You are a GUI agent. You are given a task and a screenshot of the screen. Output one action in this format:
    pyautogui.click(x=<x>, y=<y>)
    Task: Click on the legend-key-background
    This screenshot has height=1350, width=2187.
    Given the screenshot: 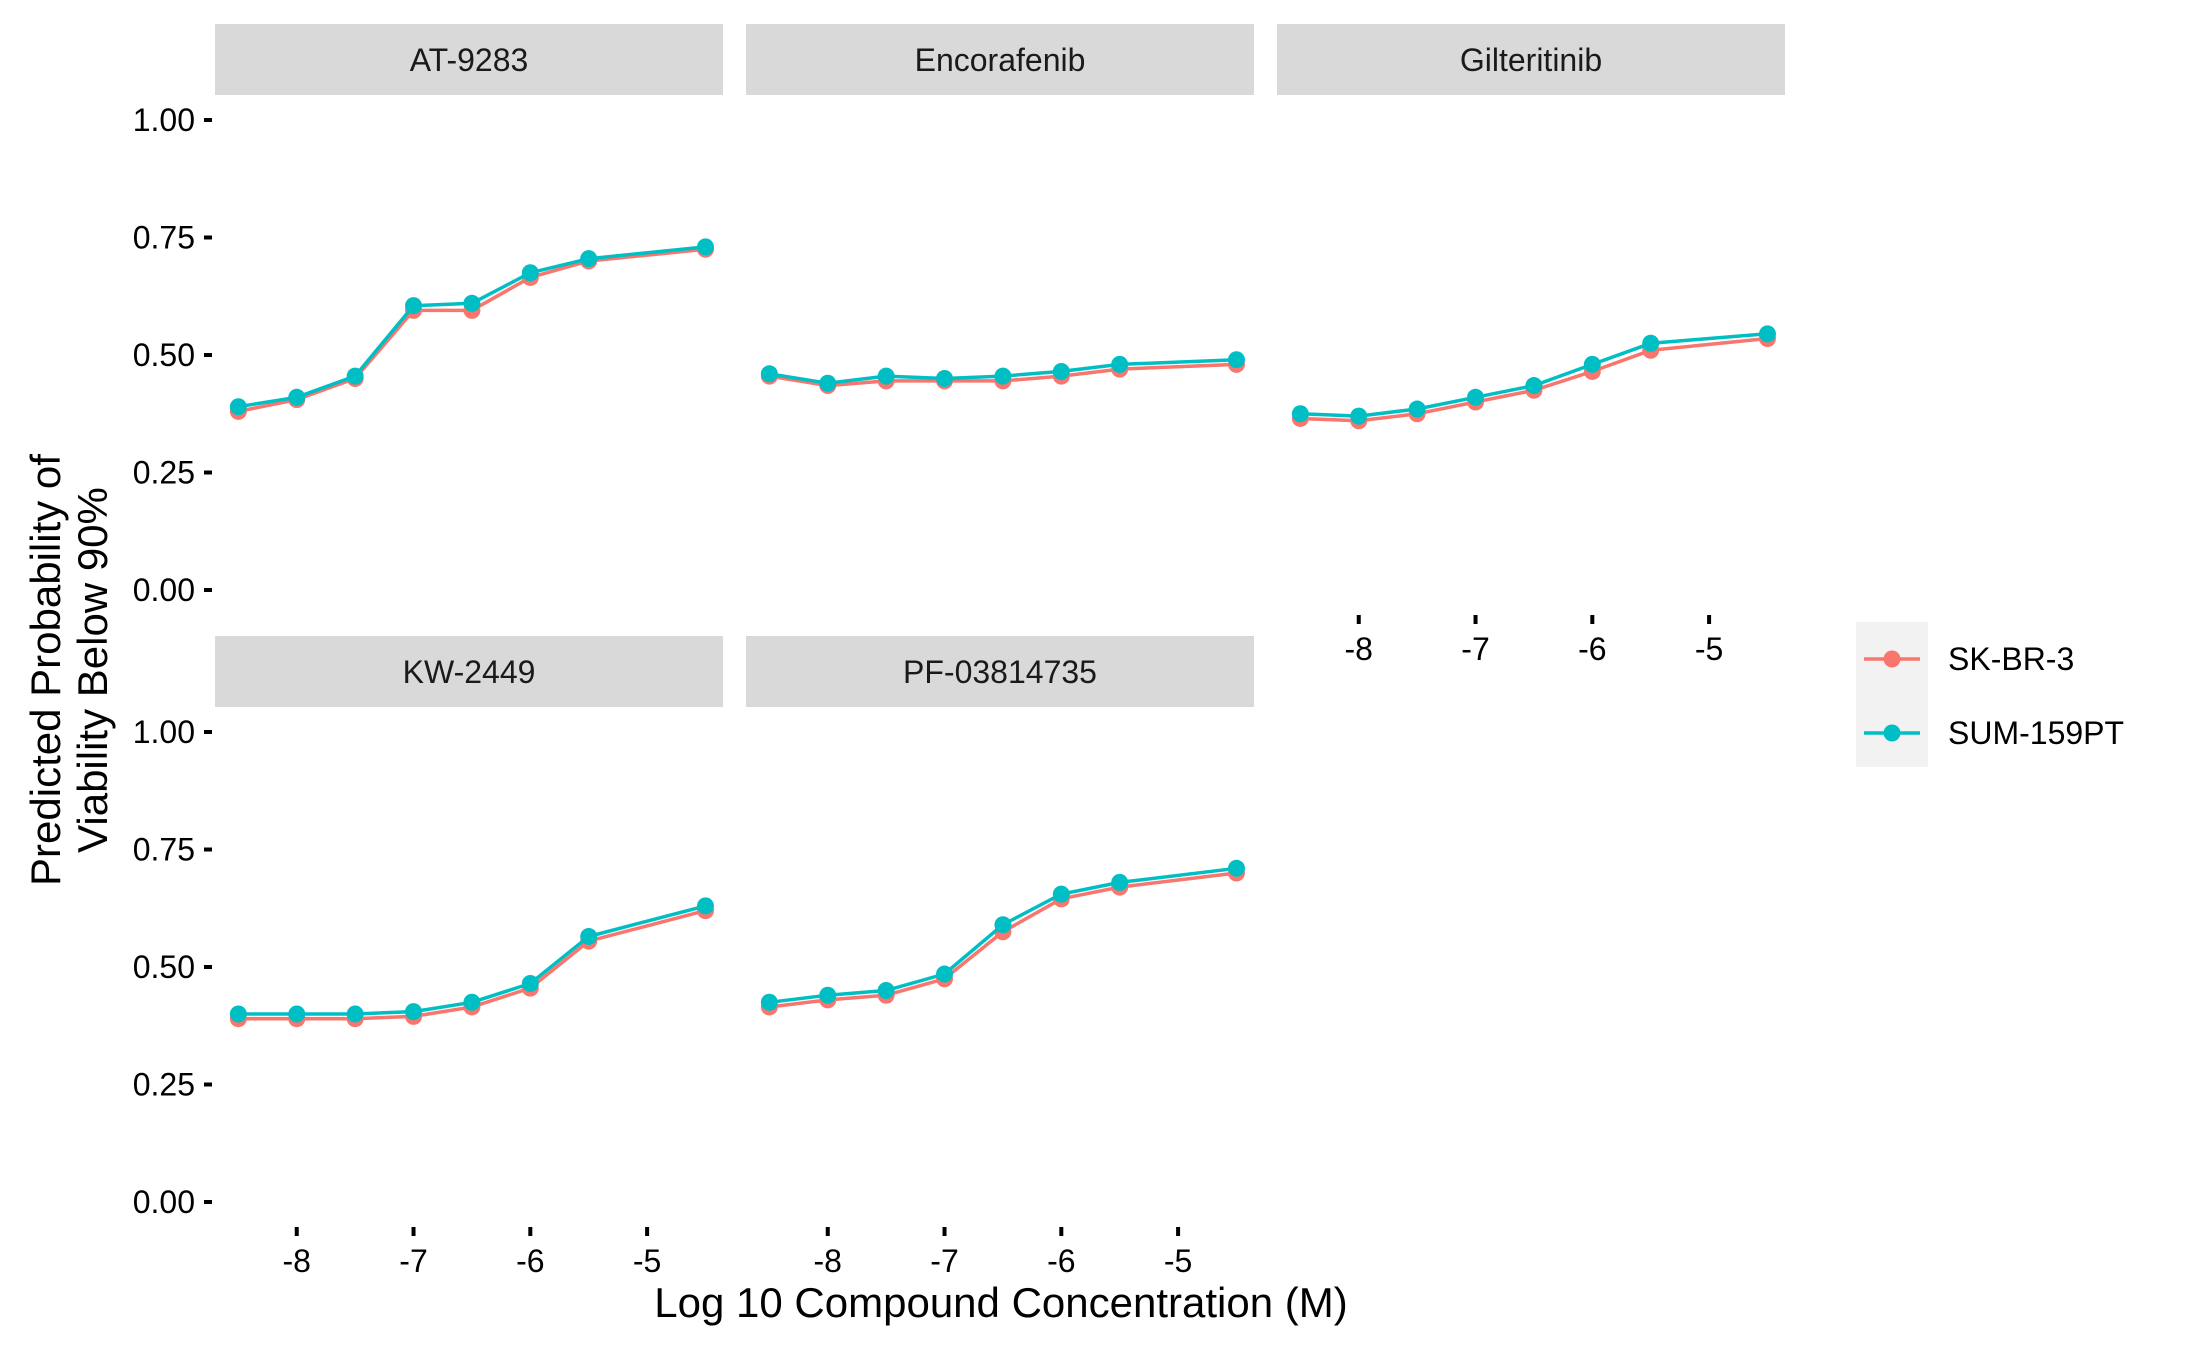 What is the action you would take?
    pyautogui.click(x=1892, y=694)
    